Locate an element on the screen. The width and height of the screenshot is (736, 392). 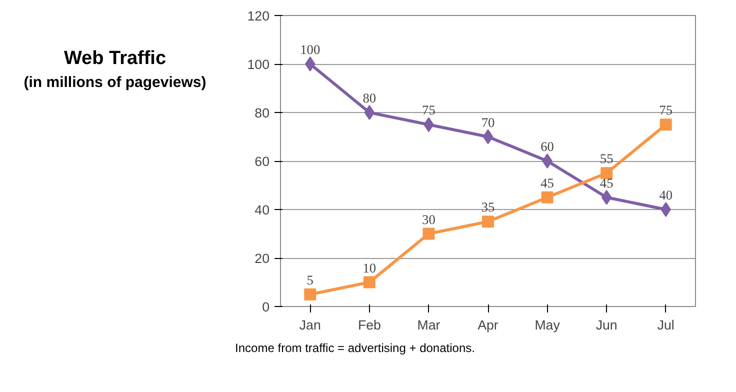
y-tick-label: 20 is located at coordinates (262, 258).